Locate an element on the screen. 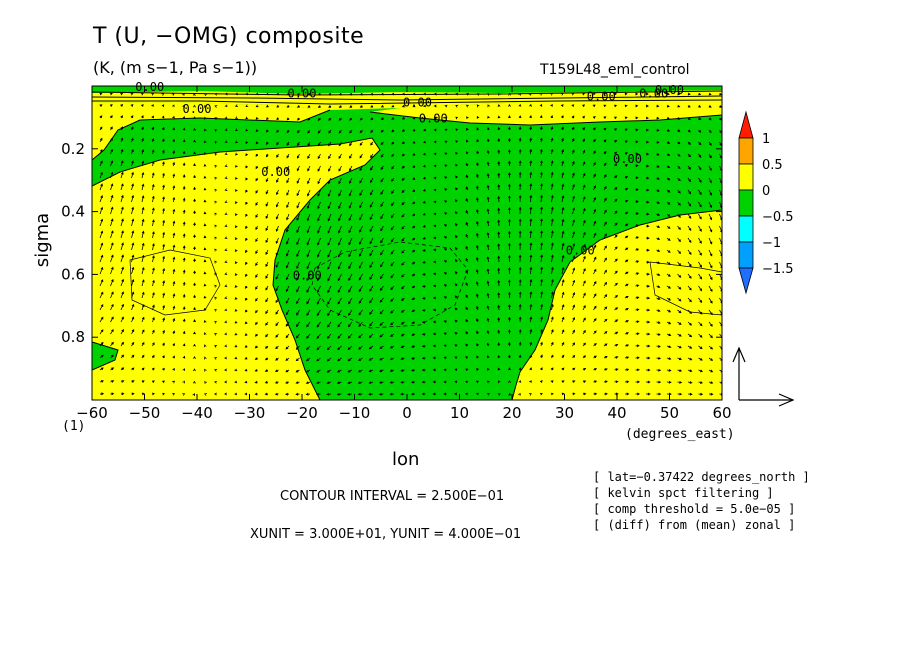 The height and width of the screenshot is (654, 904). reference-vector-horizontal-head is located at coordinates (786, 400).